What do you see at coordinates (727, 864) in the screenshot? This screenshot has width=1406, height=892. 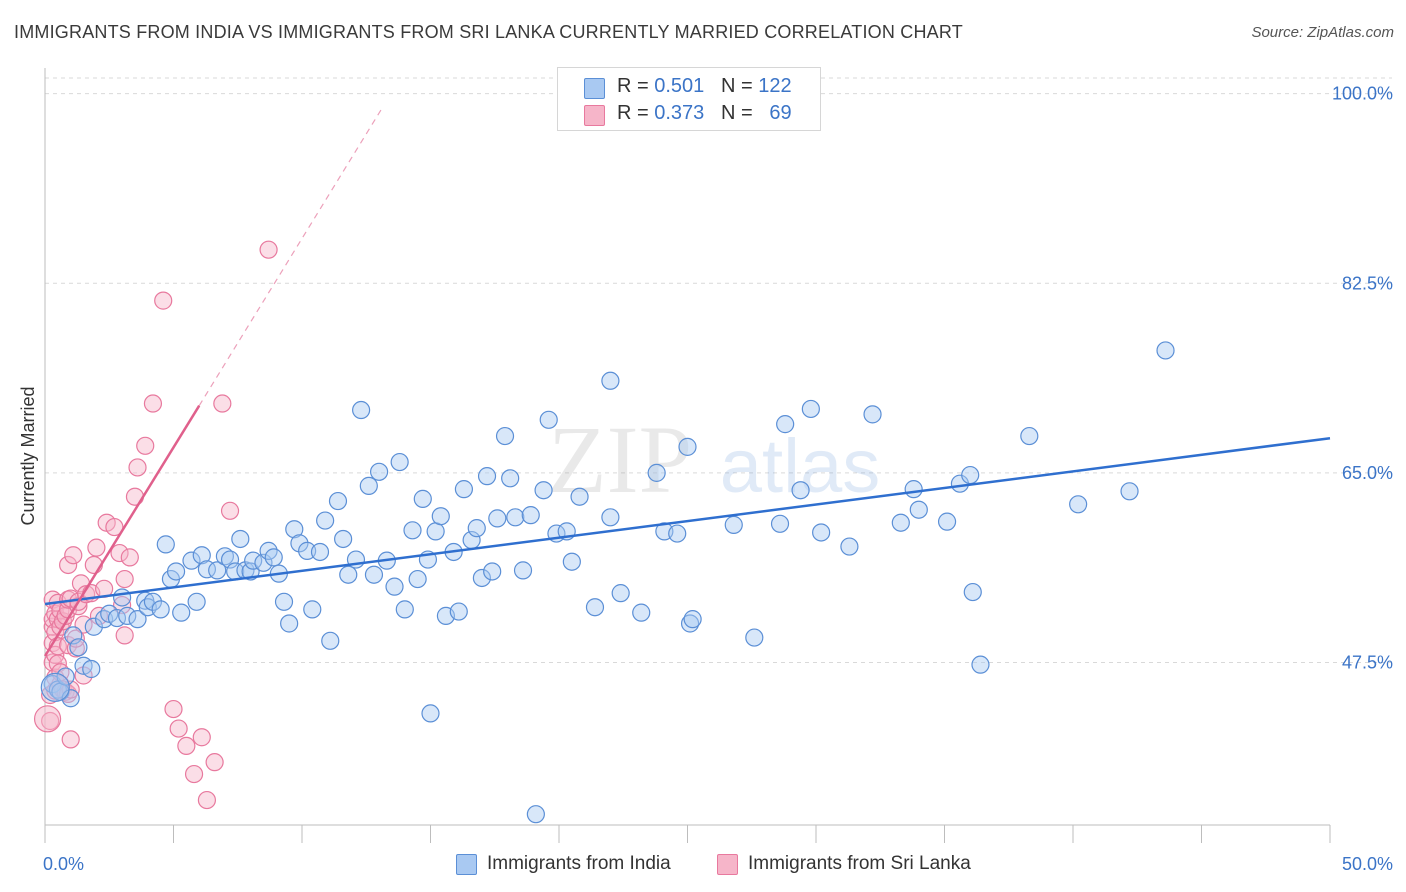 I see `bottom-legend-swatch-srilanka` at bounding box center [727, 864].